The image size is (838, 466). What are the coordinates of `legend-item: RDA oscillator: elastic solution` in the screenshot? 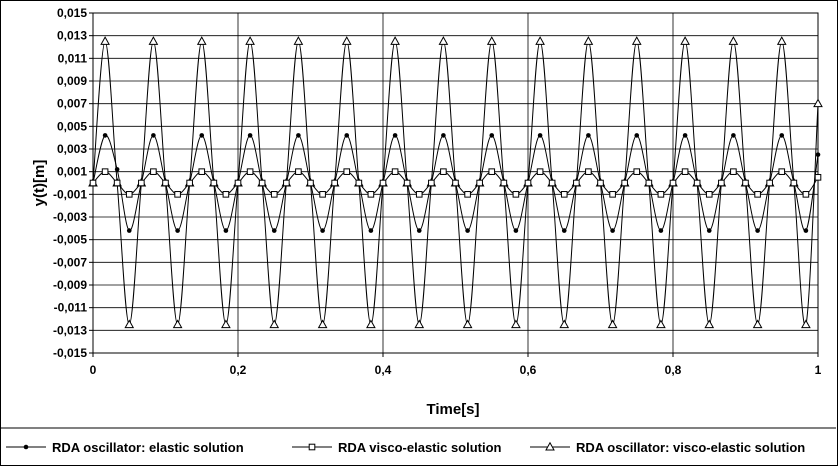 It's located at (125, 447).